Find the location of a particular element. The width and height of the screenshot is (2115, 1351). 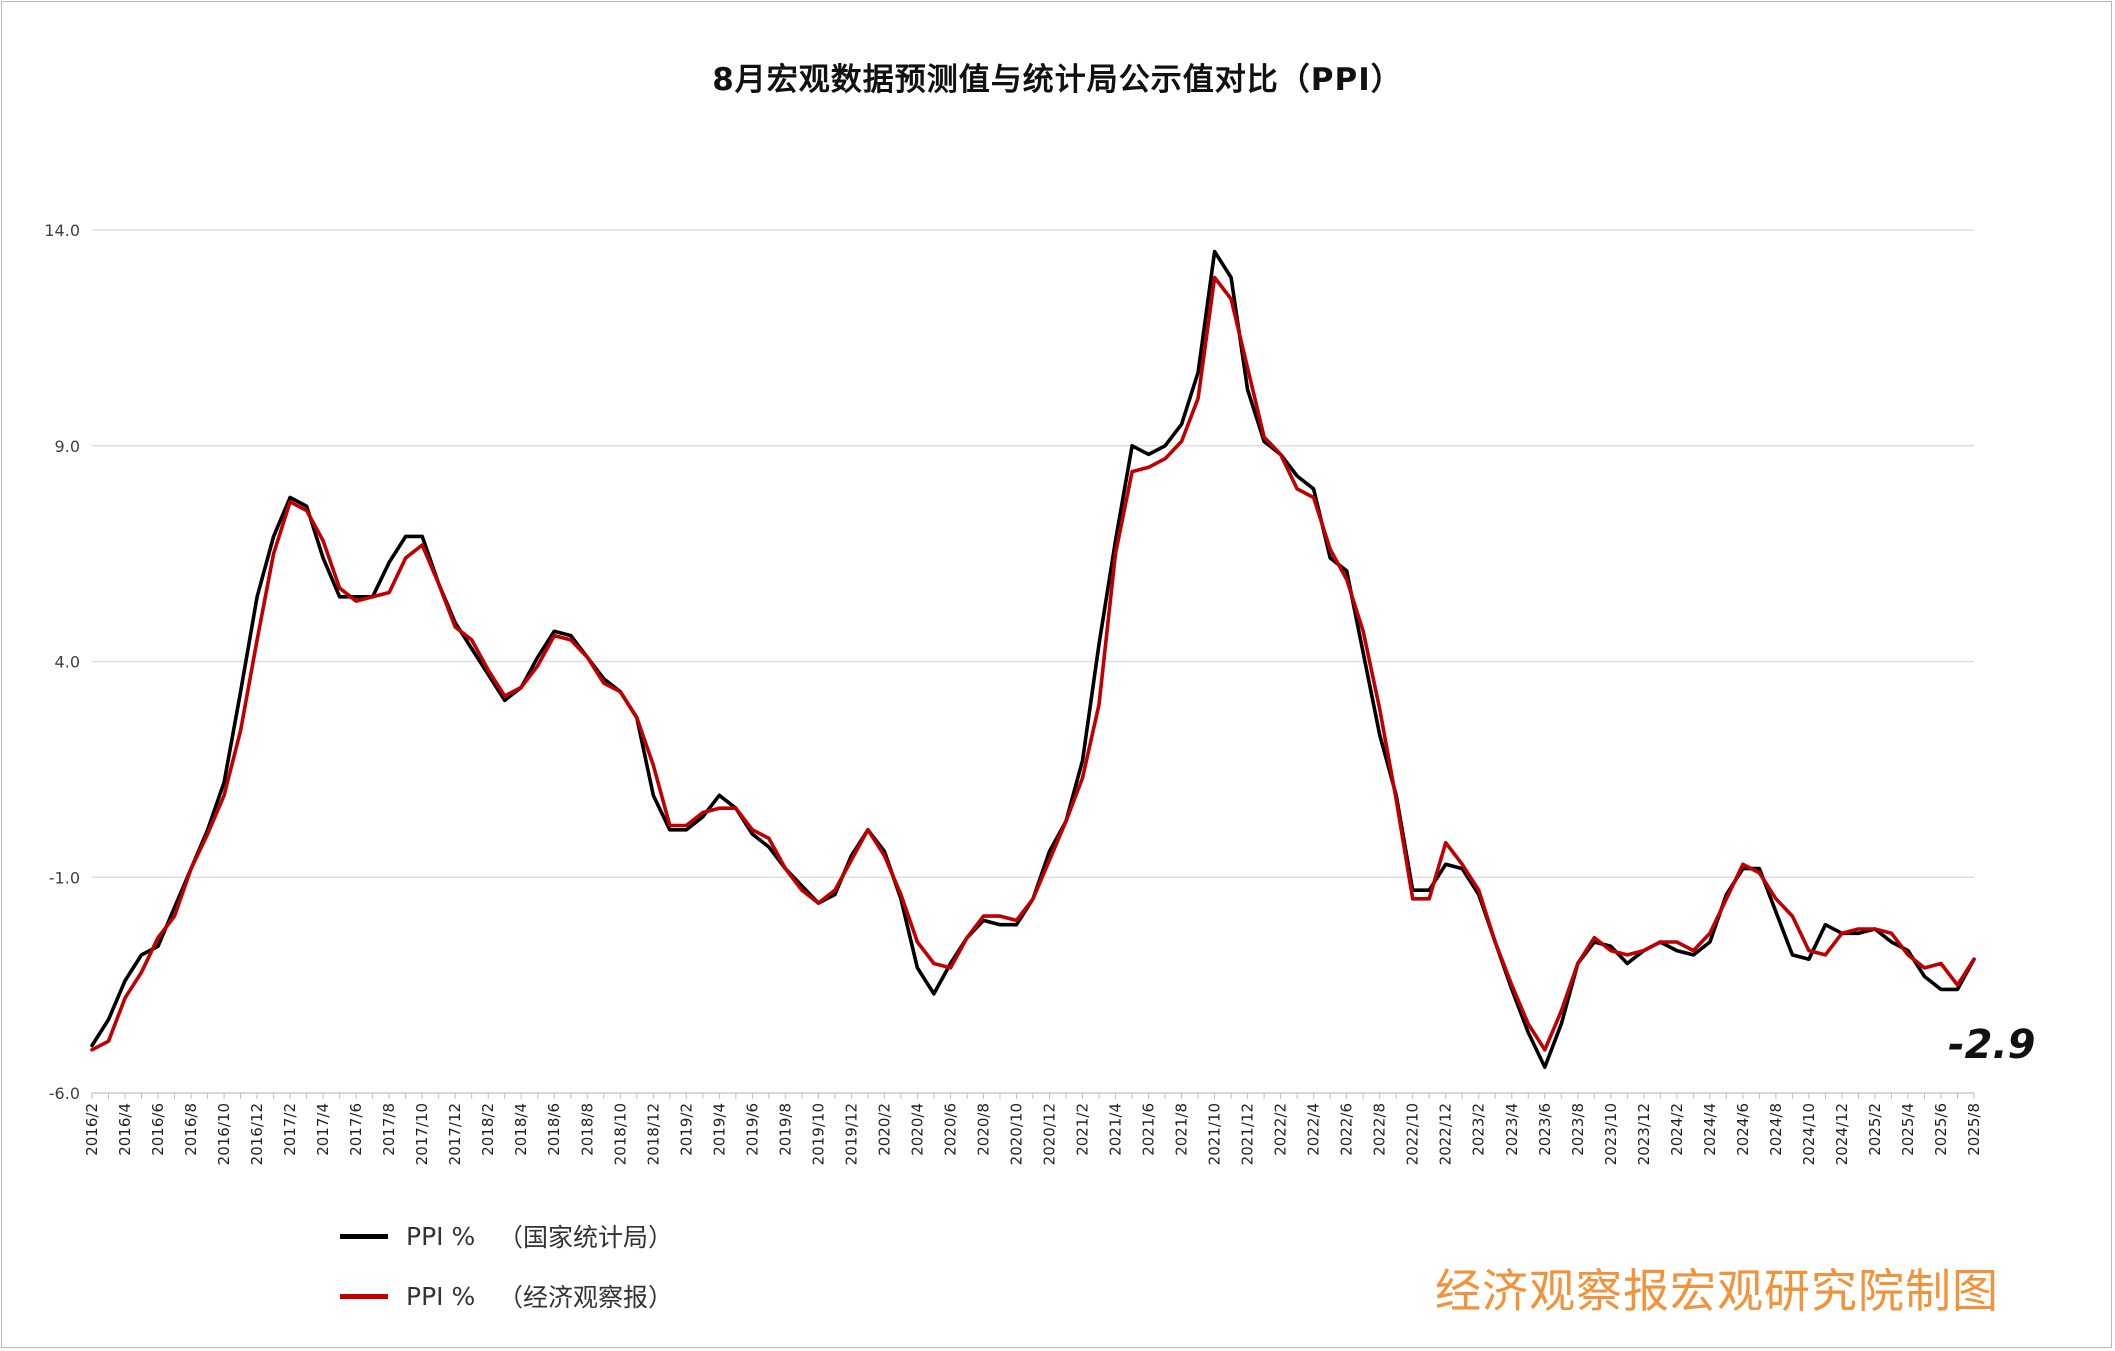

x-tick-label: 2023/12 is located at coordinates (1644, 1134).